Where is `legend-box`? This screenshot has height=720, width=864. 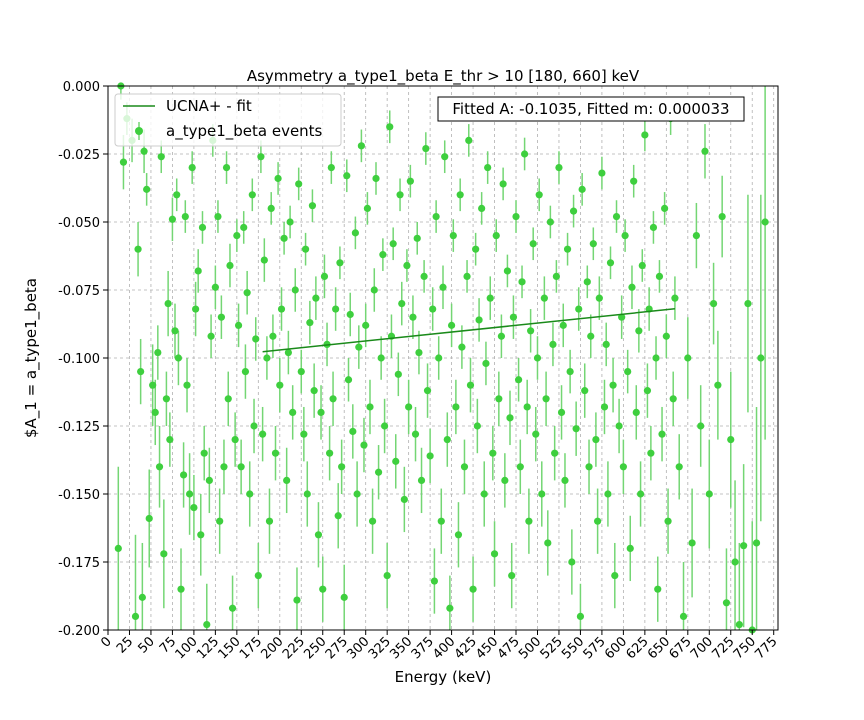
legend-box is located at coordinates (228, 120).